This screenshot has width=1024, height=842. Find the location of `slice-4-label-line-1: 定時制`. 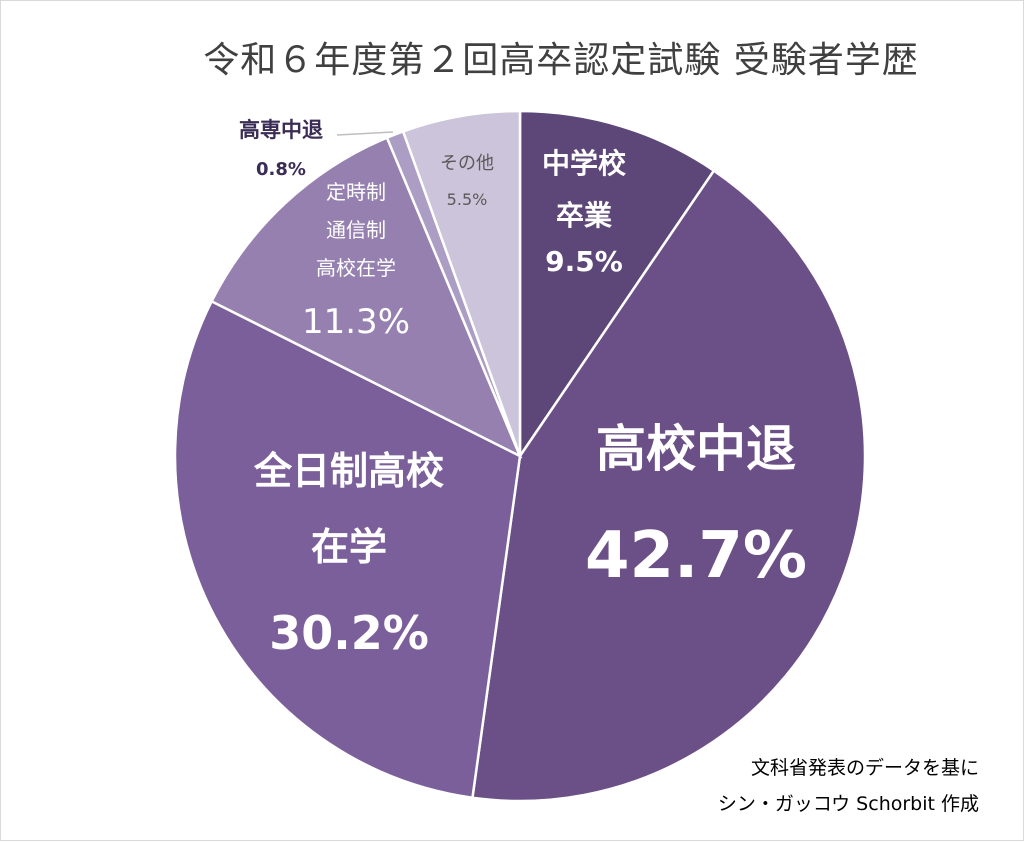

slice-4-label-line-1: 定時制 is located at coordinates (356, 192).